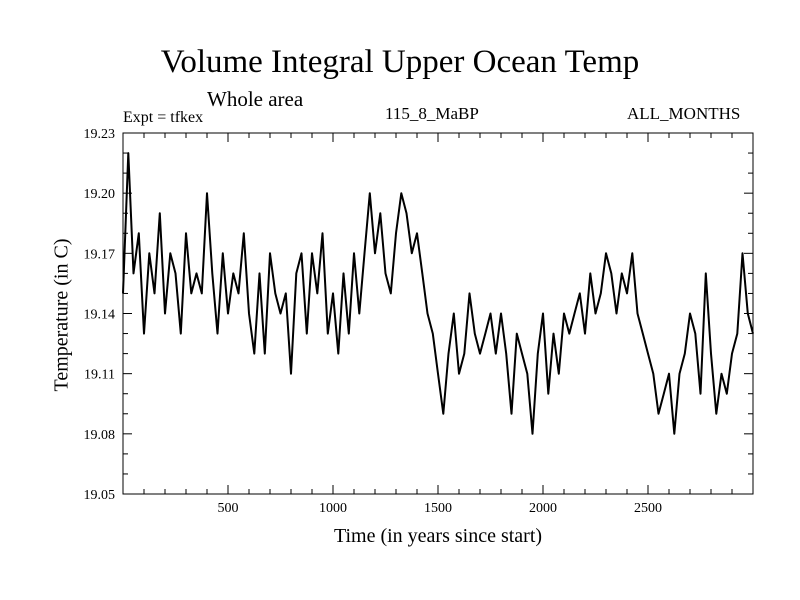  I want to click on chart-title: Volume Integral Upper Ocean Temp, so click(400, 62).